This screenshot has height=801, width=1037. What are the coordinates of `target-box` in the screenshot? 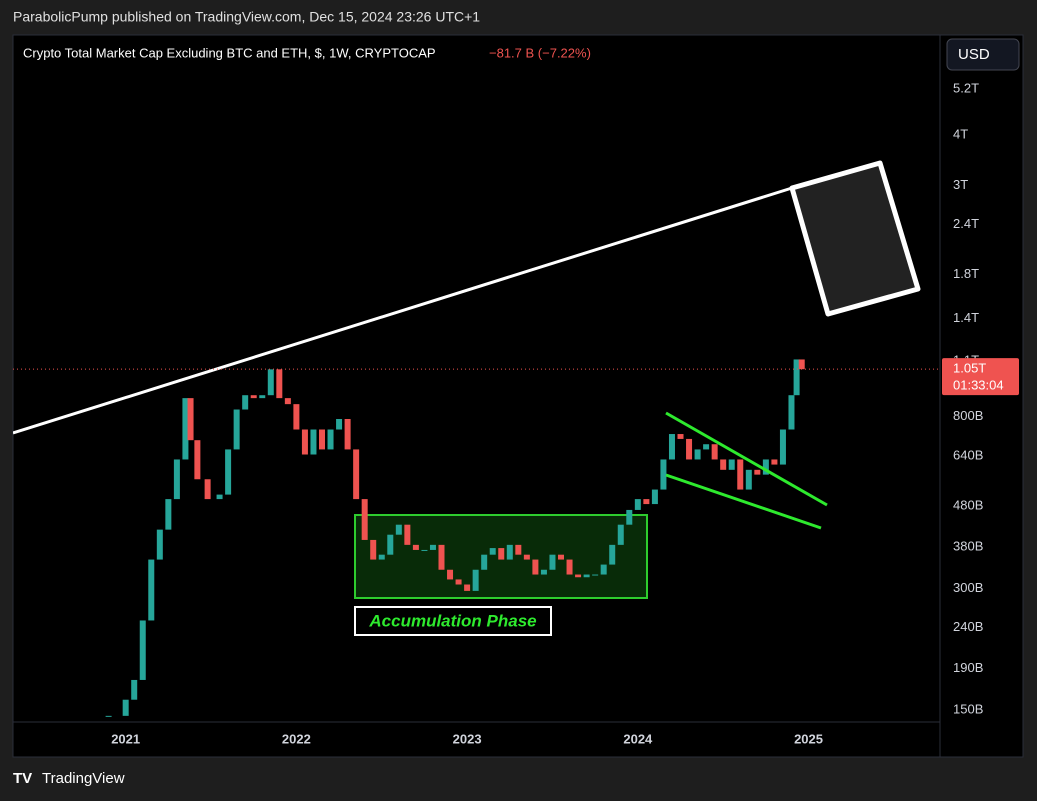 It's located at (855, 238).